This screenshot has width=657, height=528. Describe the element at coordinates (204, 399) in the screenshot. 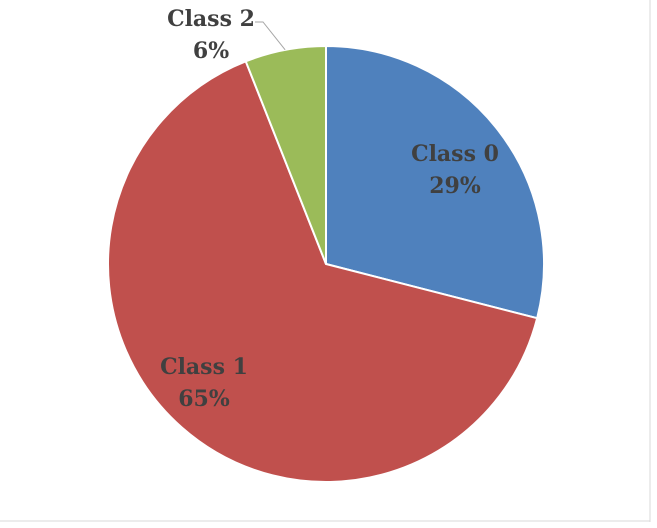

I see `slice-value-label: 65%` at that location.